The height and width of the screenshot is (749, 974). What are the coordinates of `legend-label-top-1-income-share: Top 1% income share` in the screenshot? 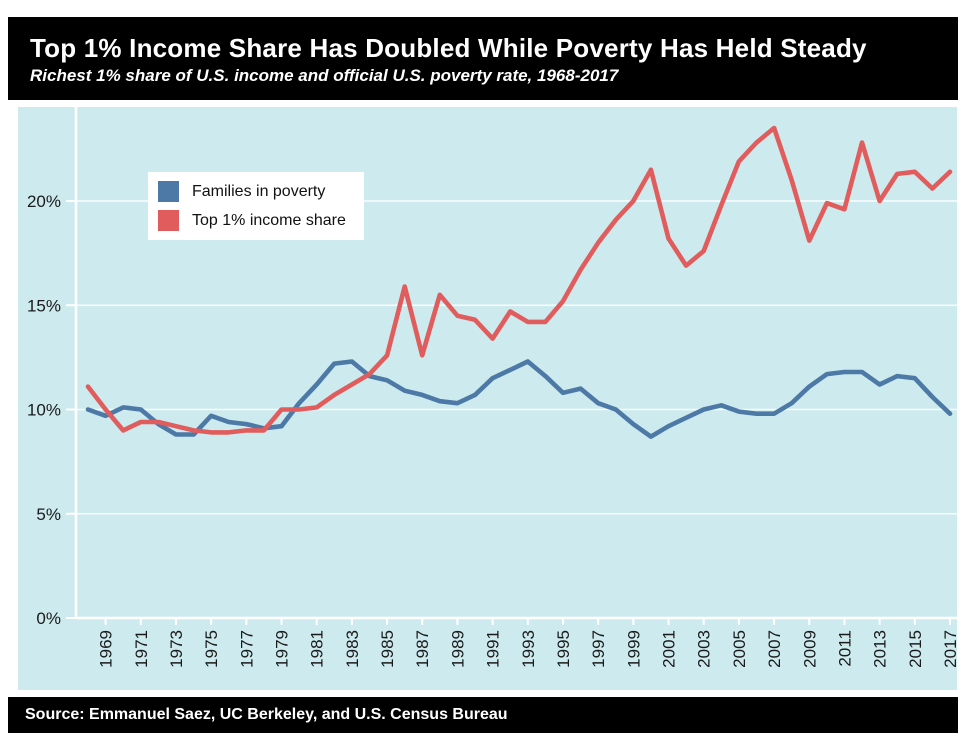 It's located at (269, 220).